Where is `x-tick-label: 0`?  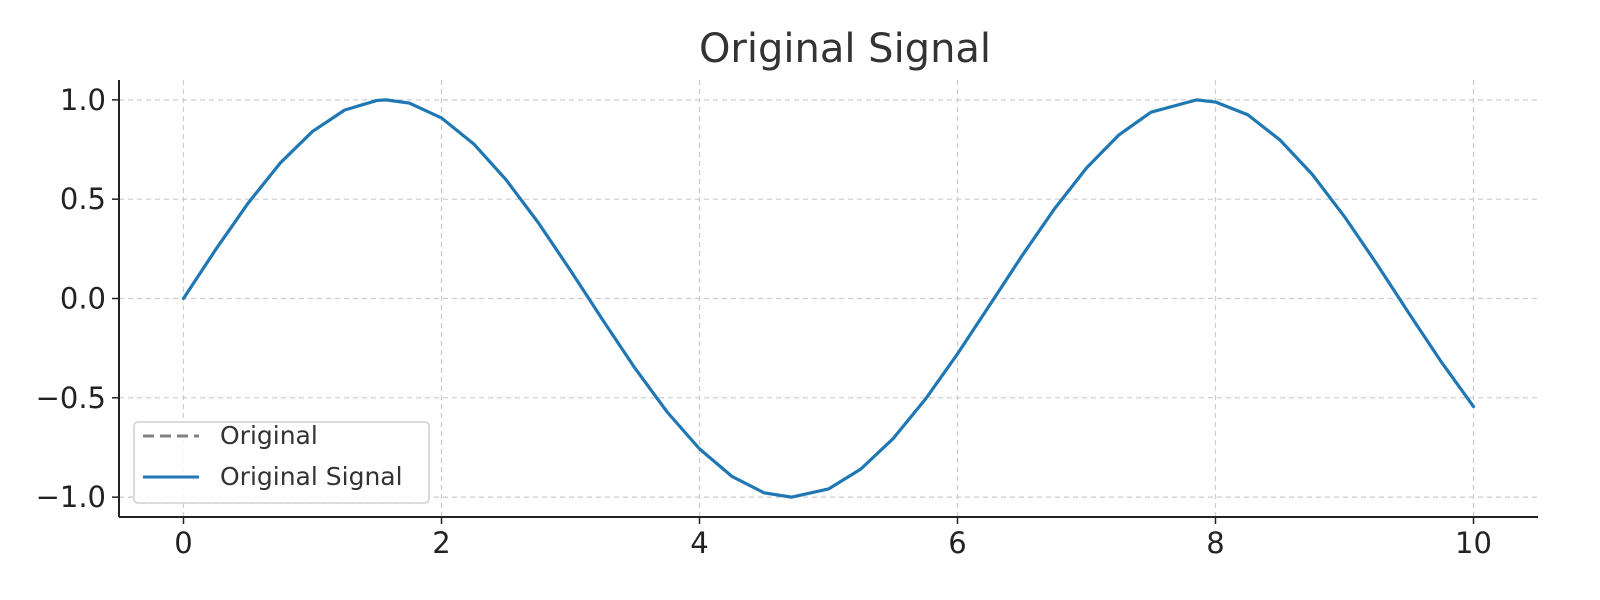
x-tick-label: 0 is located at coordinates (183, 543).